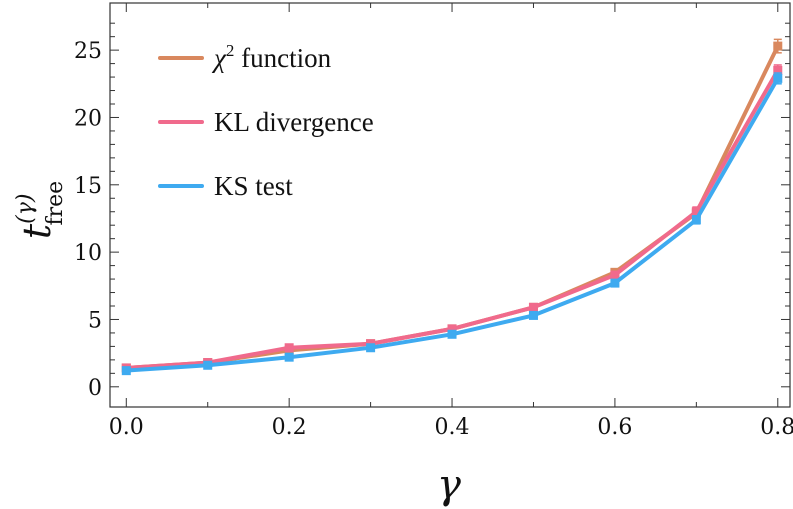 The image size is (793, 509). I want to click on x-tick-label: 0.6, so click(614, 427).